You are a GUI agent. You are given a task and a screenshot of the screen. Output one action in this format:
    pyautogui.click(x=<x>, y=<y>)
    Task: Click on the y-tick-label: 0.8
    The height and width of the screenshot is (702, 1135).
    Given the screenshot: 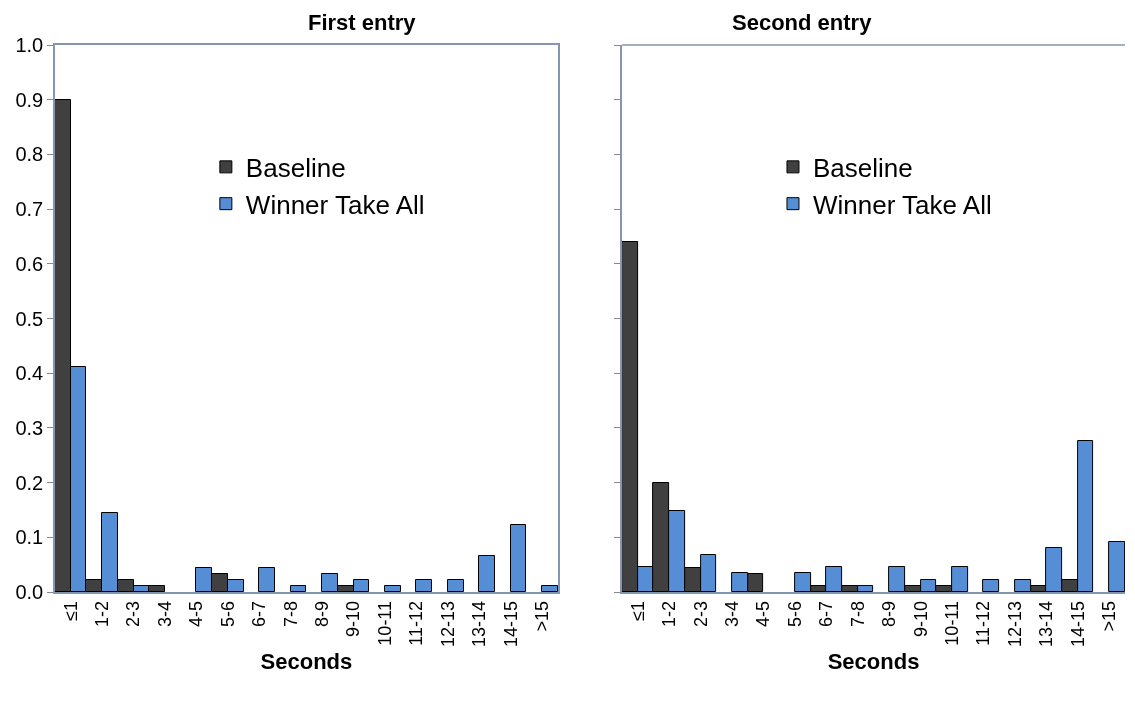 What is the action you would take?
    pyautogui.click(x=29, y=154)
    